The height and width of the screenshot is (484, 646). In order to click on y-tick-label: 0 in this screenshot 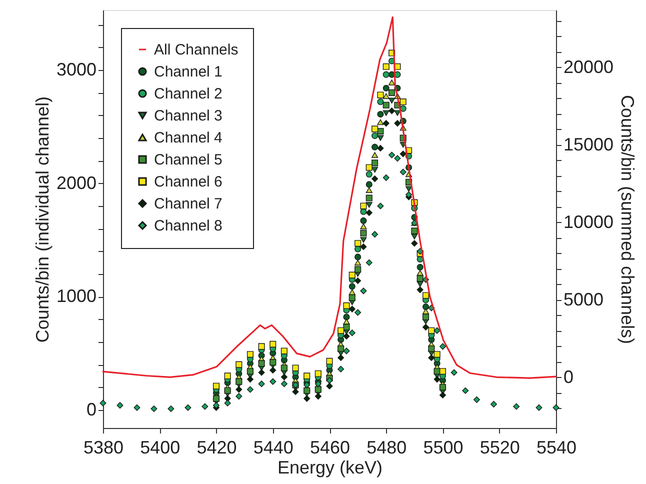, I will do `click(91, 409)`.